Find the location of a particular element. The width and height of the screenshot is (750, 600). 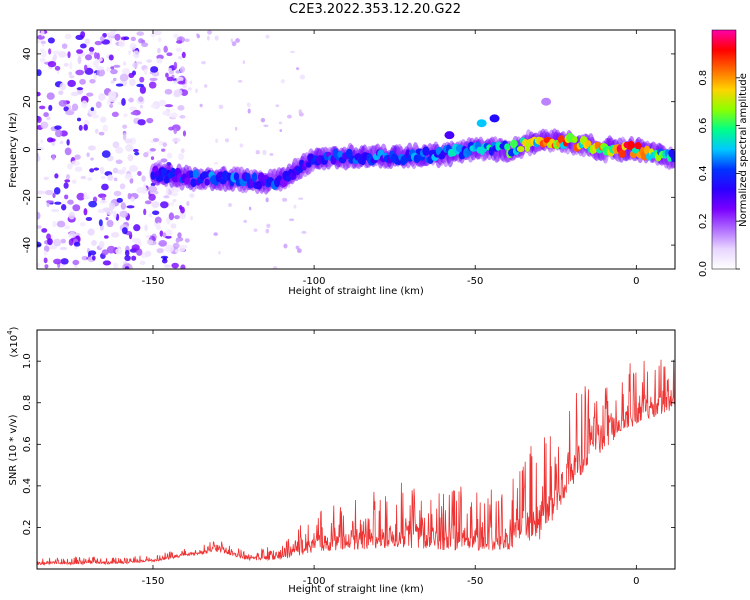

colorbar-tick-label: 0.0 is located at coordinates (703, 269).